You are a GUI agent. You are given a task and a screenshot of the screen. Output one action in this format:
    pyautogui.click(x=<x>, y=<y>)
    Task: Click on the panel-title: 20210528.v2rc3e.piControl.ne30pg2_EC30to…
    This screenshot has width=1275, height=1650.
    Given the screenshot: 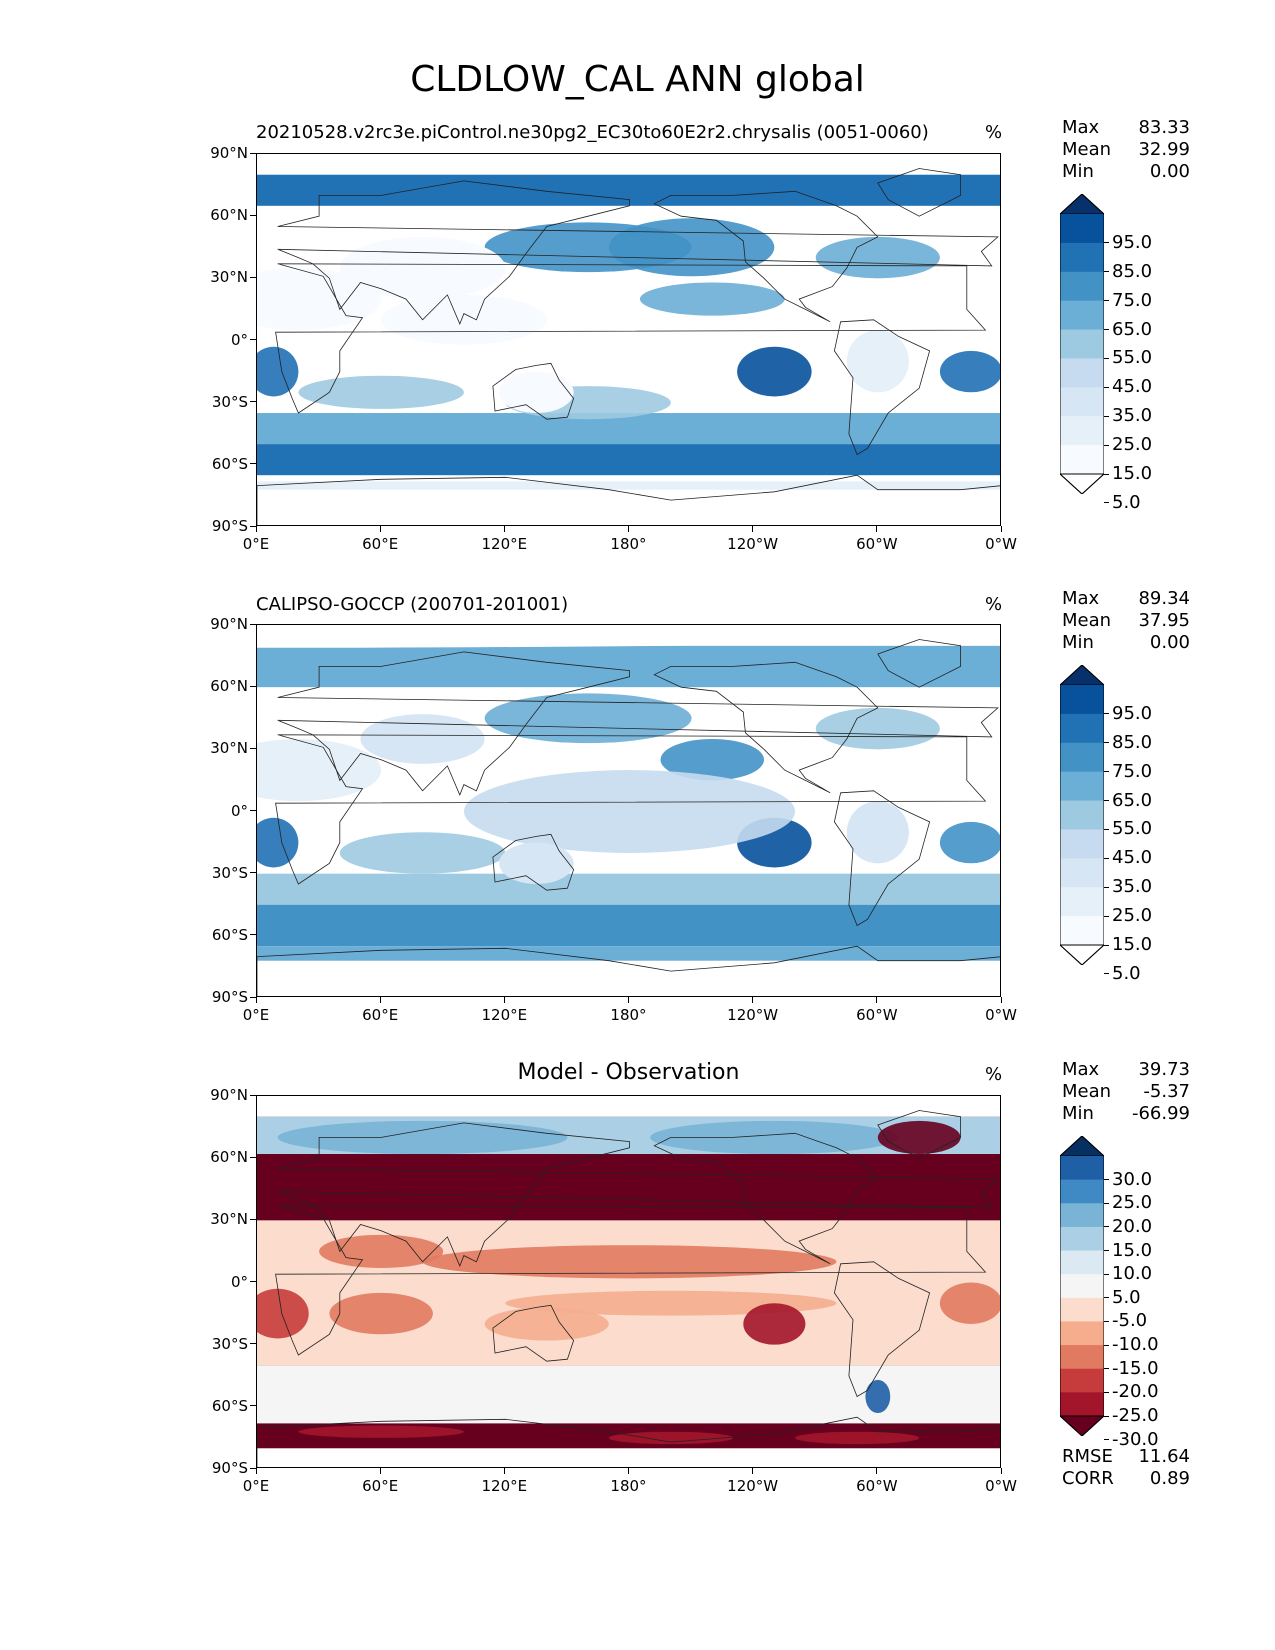 What is the action you would take?
    pyautogui.click(x=592, y=132)
    